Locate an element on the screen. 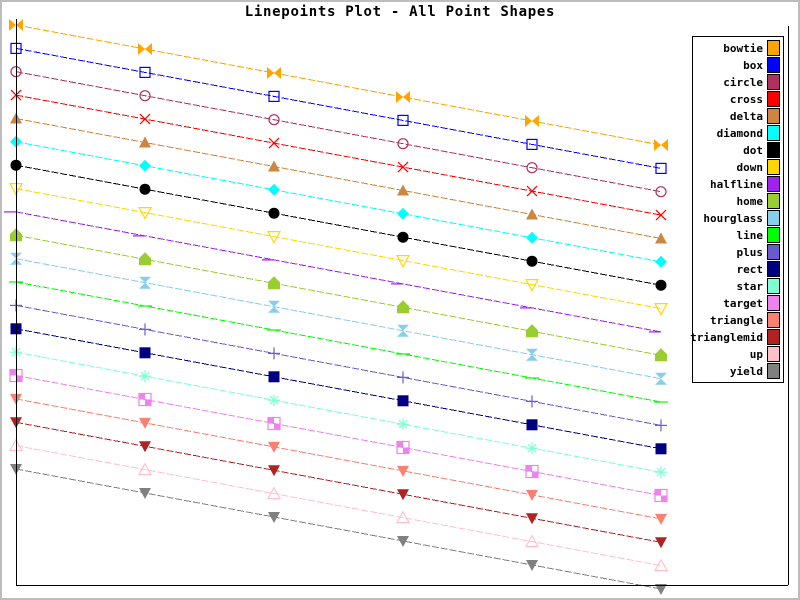 This screenshot has width=800, height=600. legend-label: line is located at coordinates (750, 235).